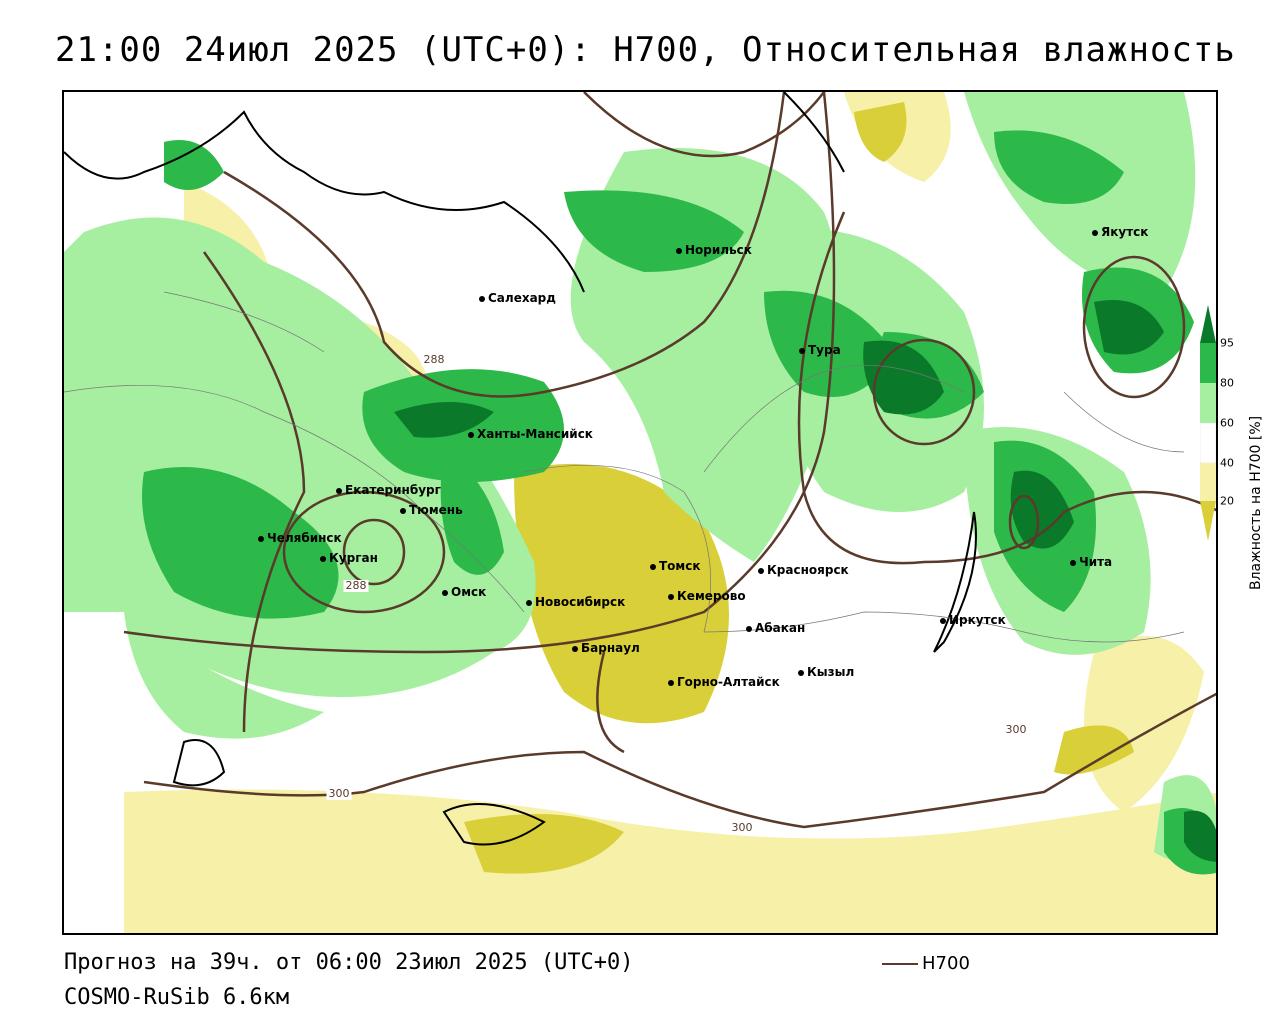 This screenshot has width=1280, height=1024. I want to click on city-kemerovo: Кемерово, so click(707, 596).